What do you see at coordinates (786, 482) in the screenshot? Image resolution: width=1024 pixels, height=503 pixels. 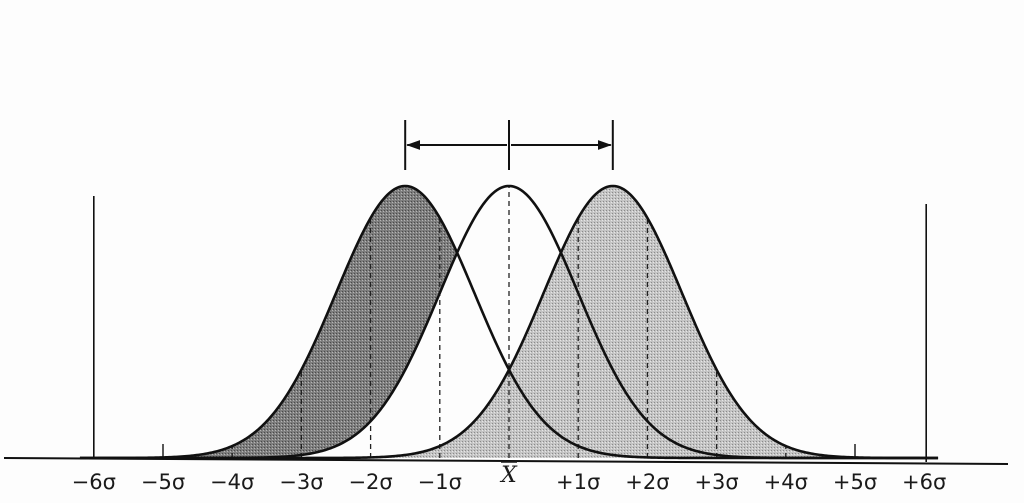 I see `sigma-tick-label: +4σ` at bounding box center [786, 482].